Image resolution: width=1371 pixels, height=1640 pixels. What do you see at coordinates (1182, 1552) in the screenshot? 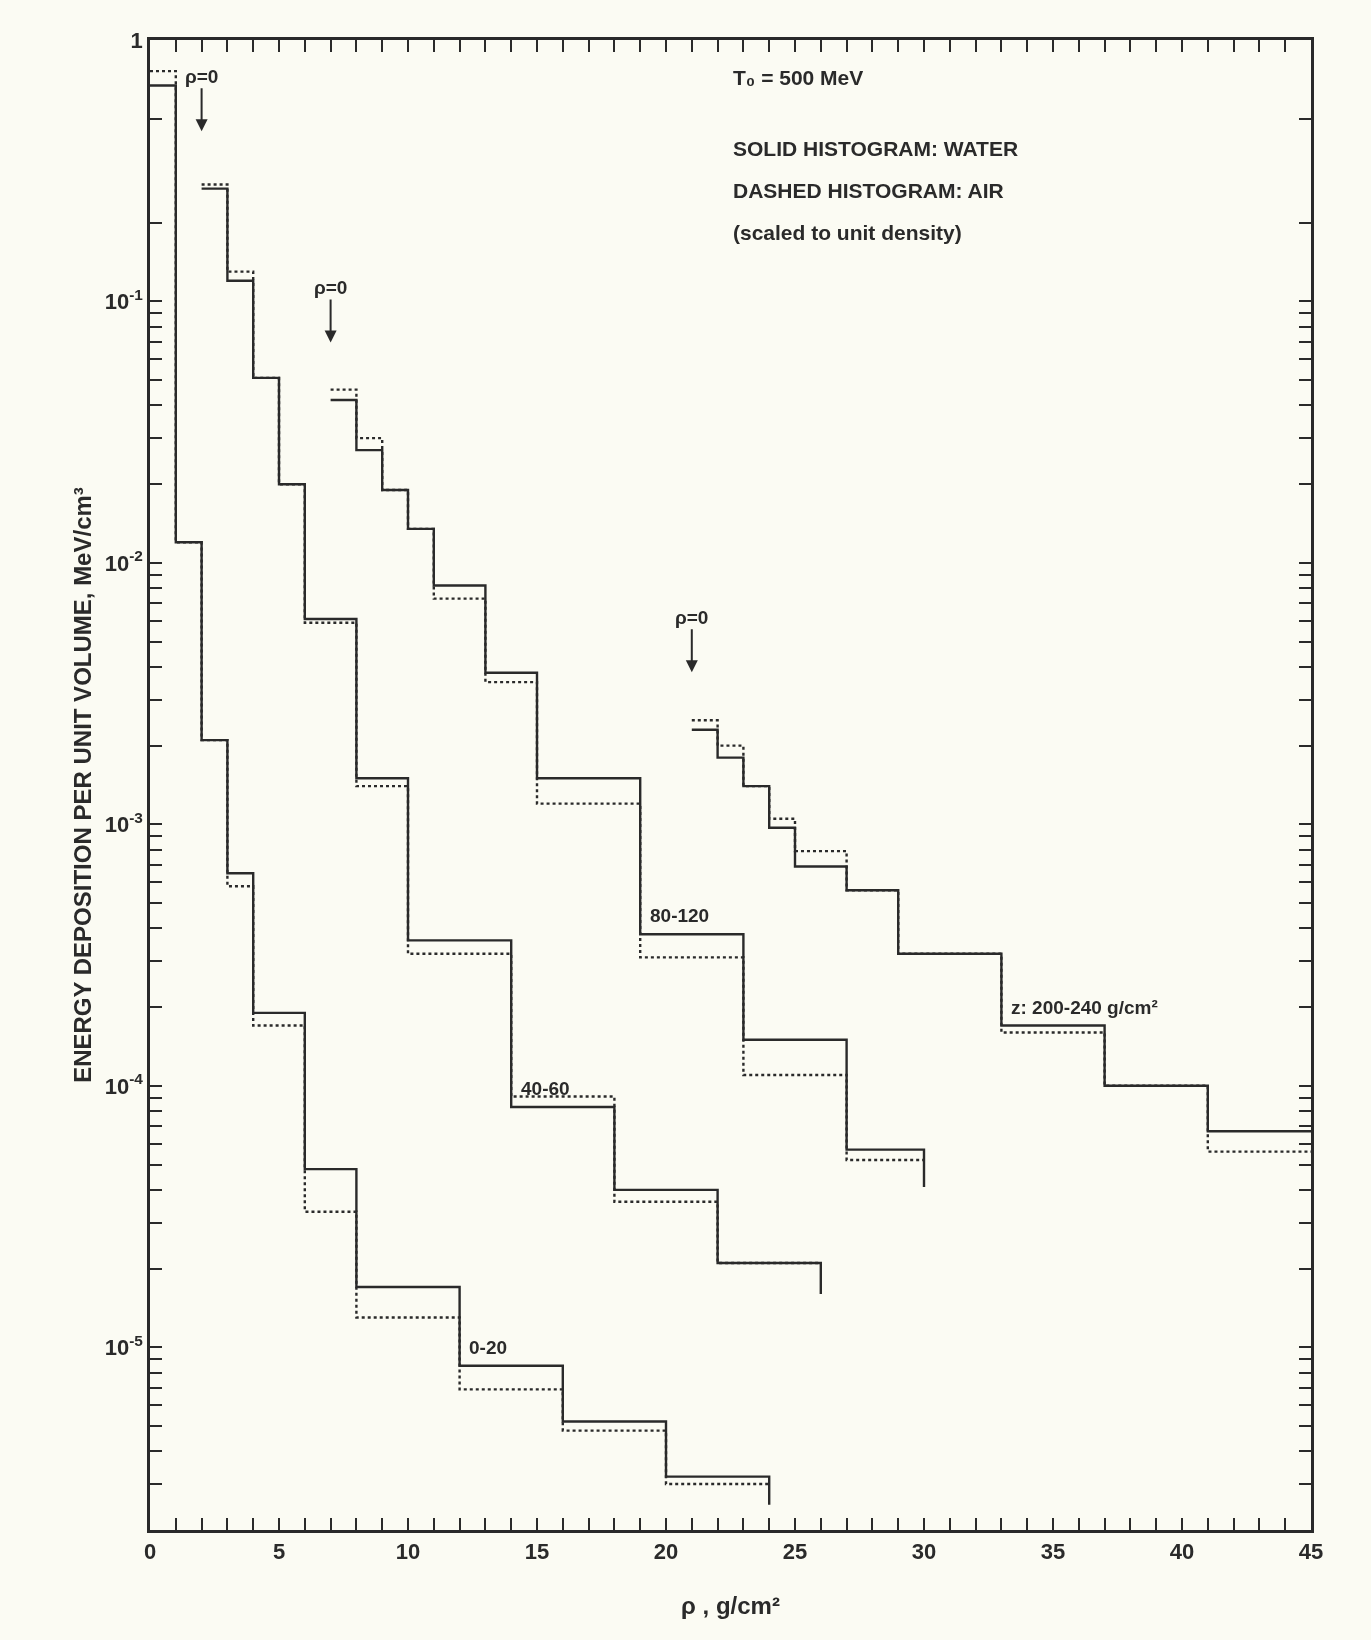
I see `x-tick-label: 40` at bounding box center [1182, 1552].